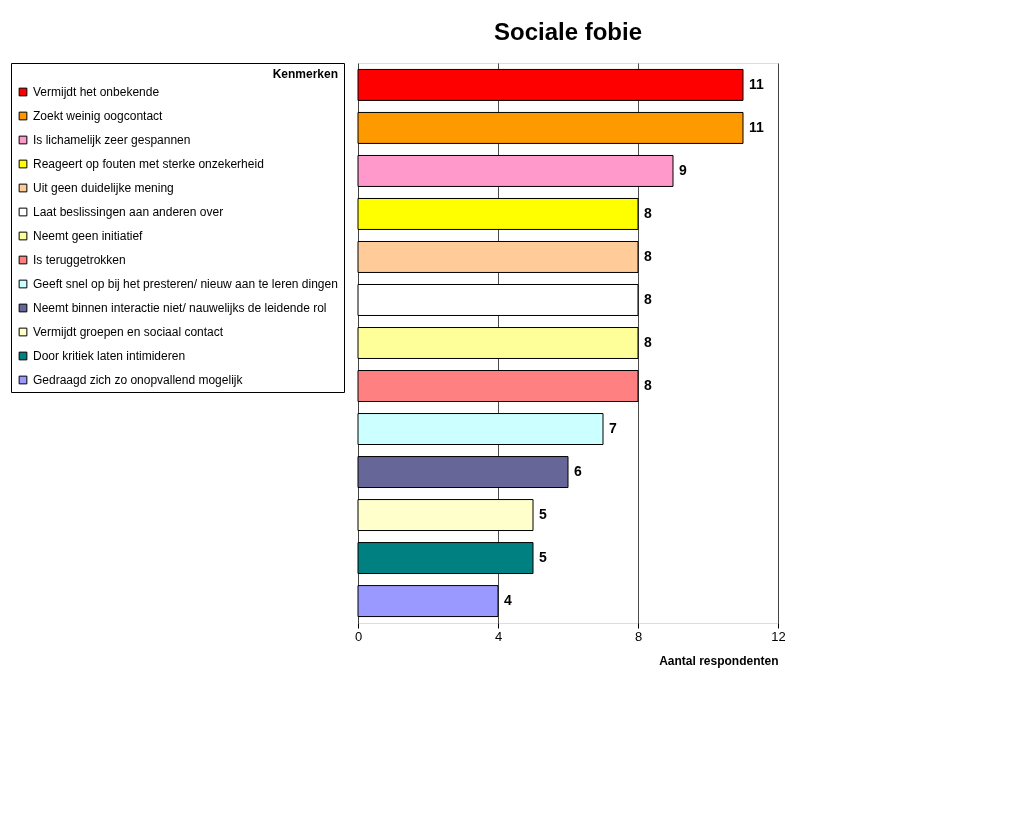 The height and width of the screenshot is (829, 1033). What do you see at coordinates (96, 92) in the screenshot?
I see `legend-label: Vermijdt het onbekende` at bounding box center [96, 92].